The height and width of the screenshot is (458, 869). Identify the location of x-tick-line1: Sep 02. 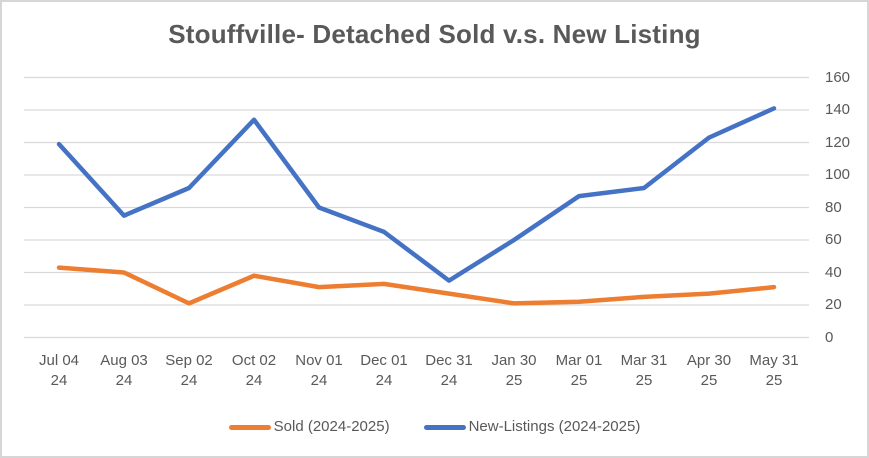
(189, 360).